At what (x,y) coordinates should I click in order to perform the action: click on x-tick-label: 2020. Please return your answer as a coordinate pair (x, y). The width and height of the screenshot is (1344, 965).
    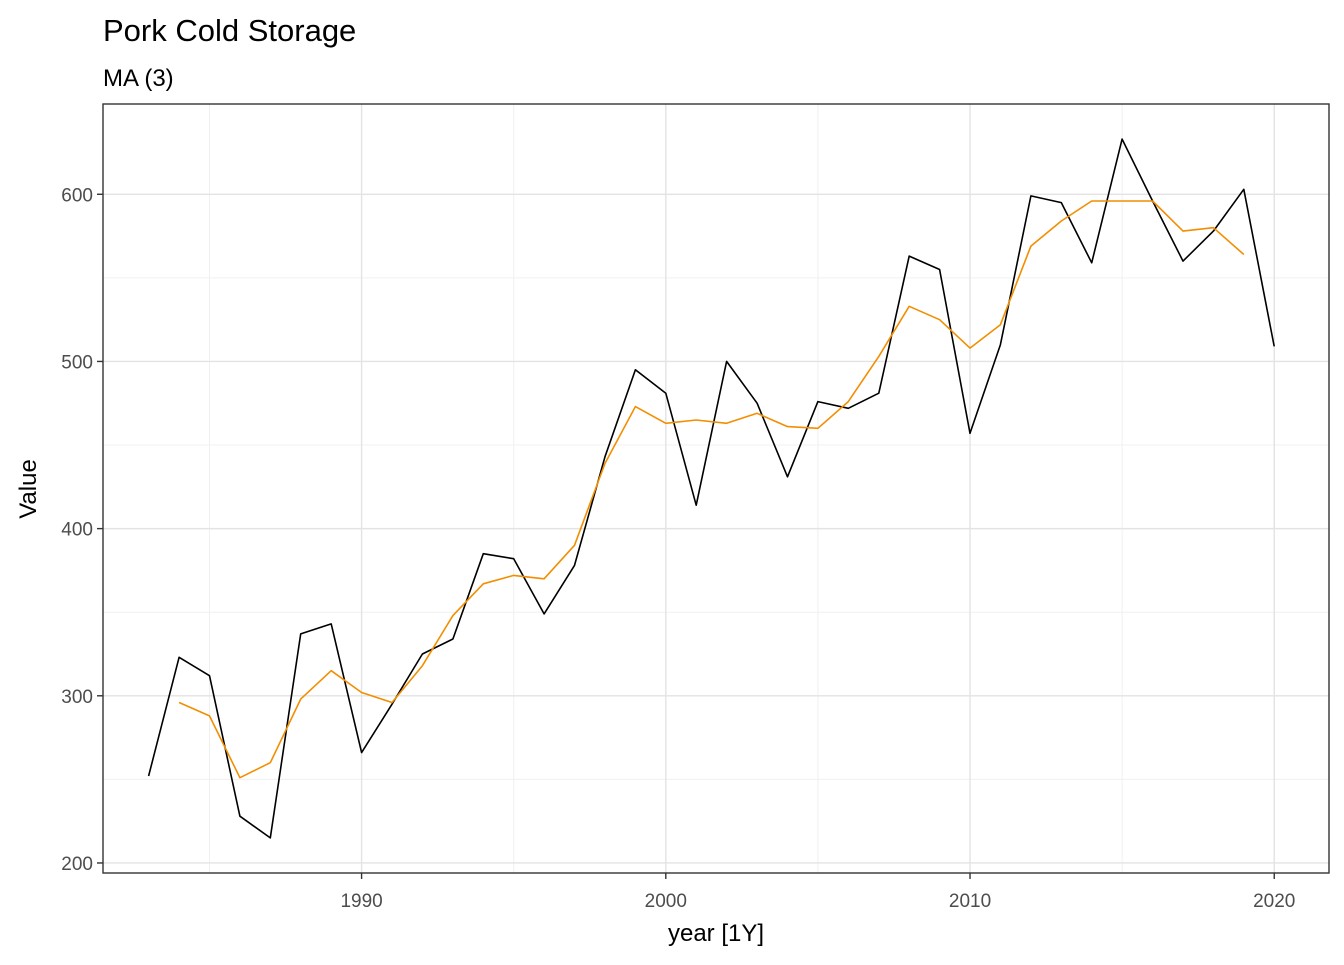
    Looking at the image, I should click on (1274, 901).